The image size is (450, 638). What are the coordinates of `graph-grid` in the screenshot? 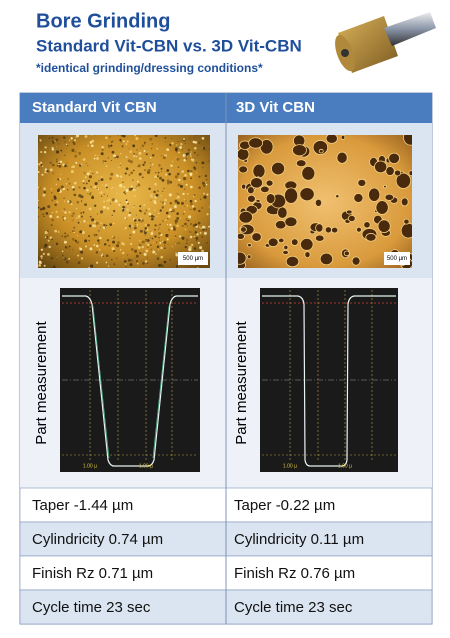 It's located at (329, 376).